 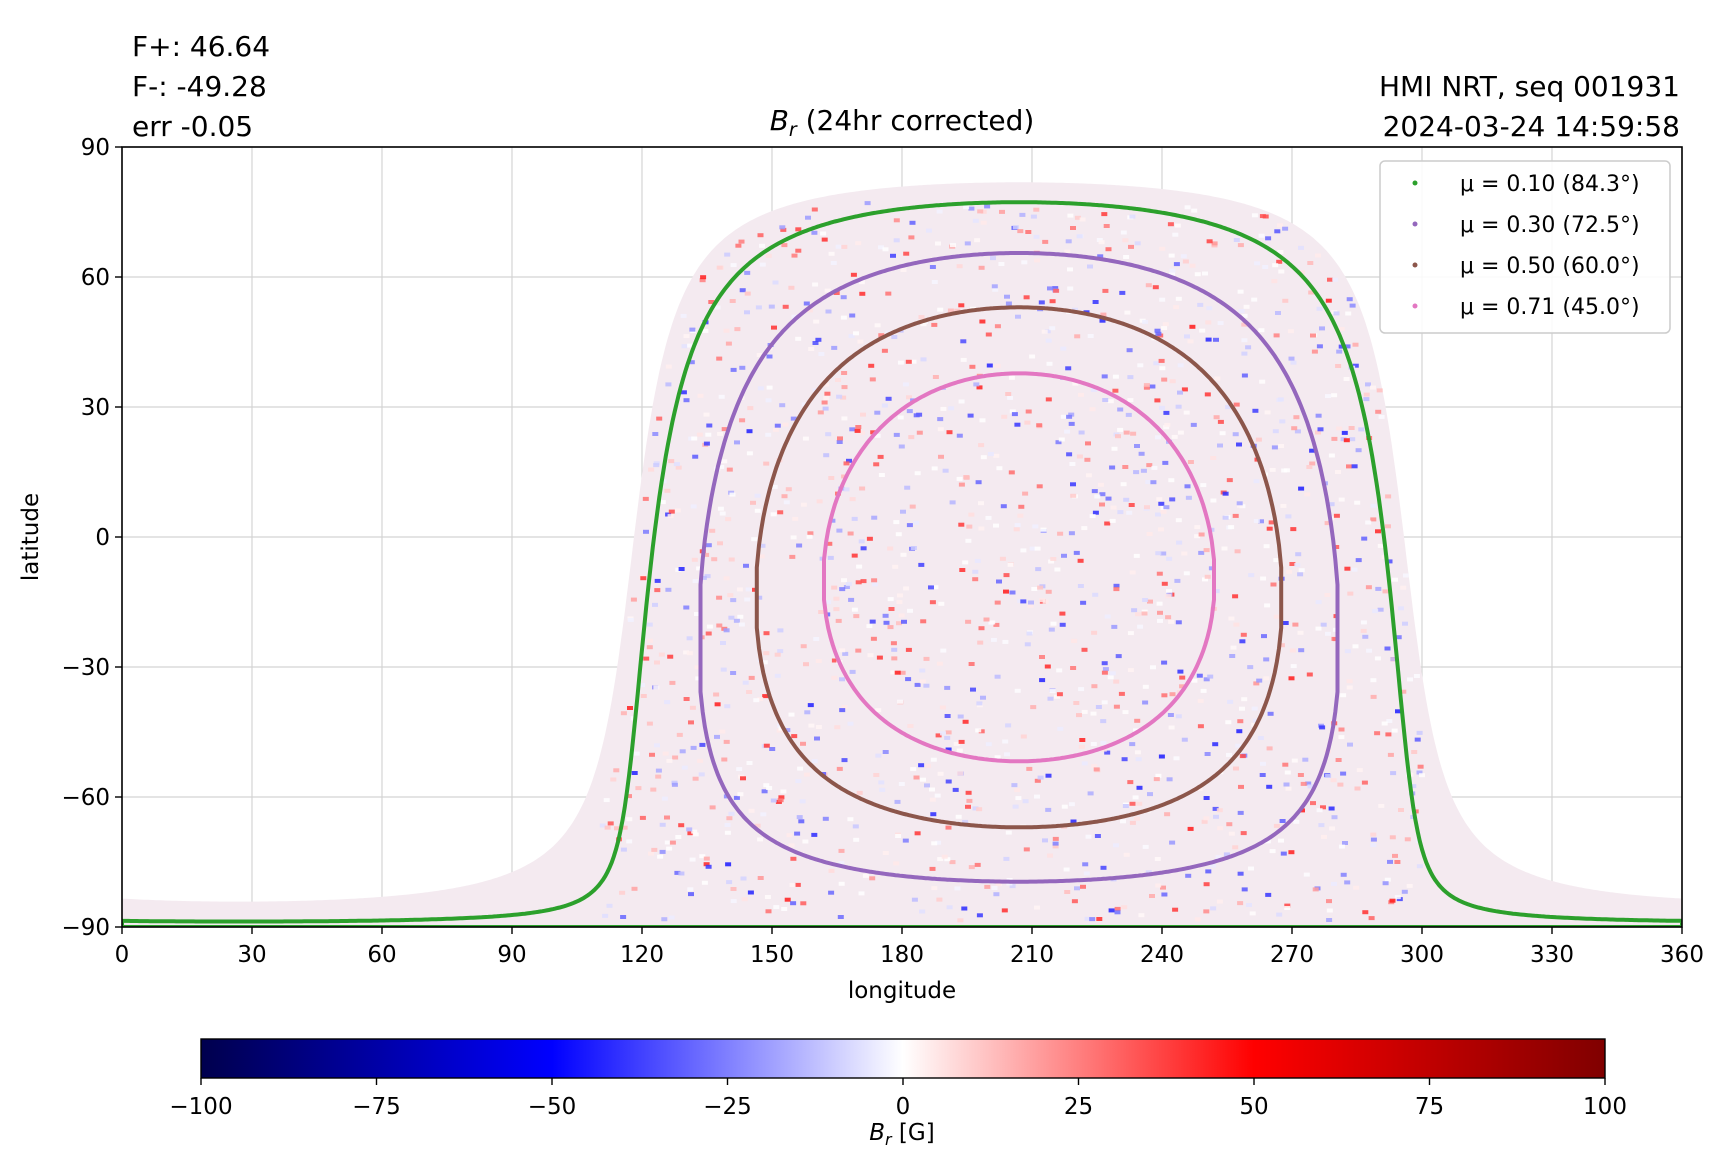 I want to click on legend-marker, so click(x=1415, y=265).